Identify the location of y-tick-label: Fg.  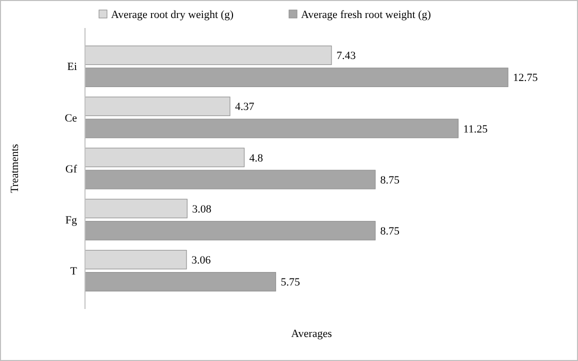
(71, 220).